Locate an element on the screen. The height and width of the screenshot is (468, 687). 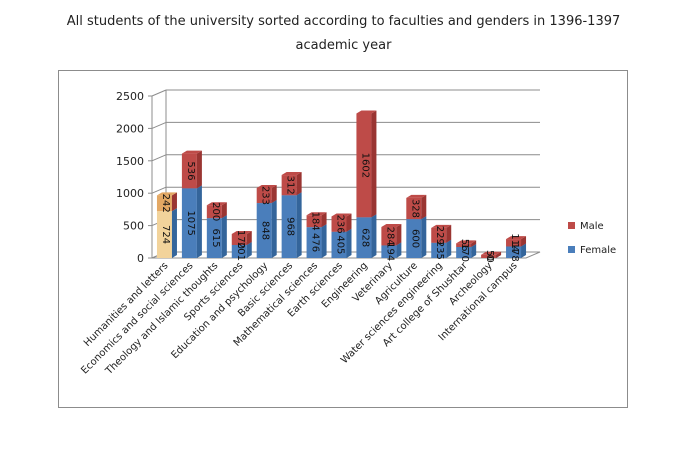
data-label-female-1: 1075 is located at coordinates (190, 222).